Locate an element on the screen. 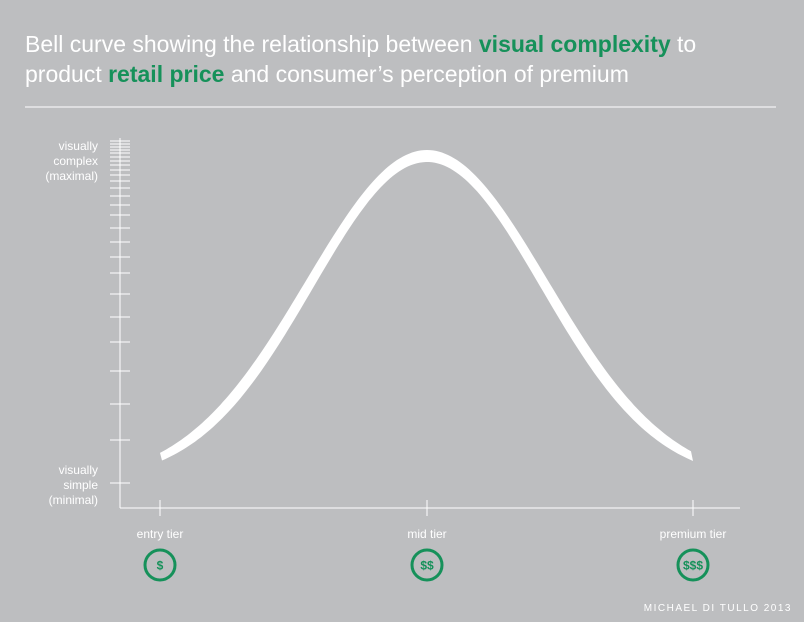 This screenshot has height=622, width=804. y-top-label: visually is located at coordinates (78, 146).